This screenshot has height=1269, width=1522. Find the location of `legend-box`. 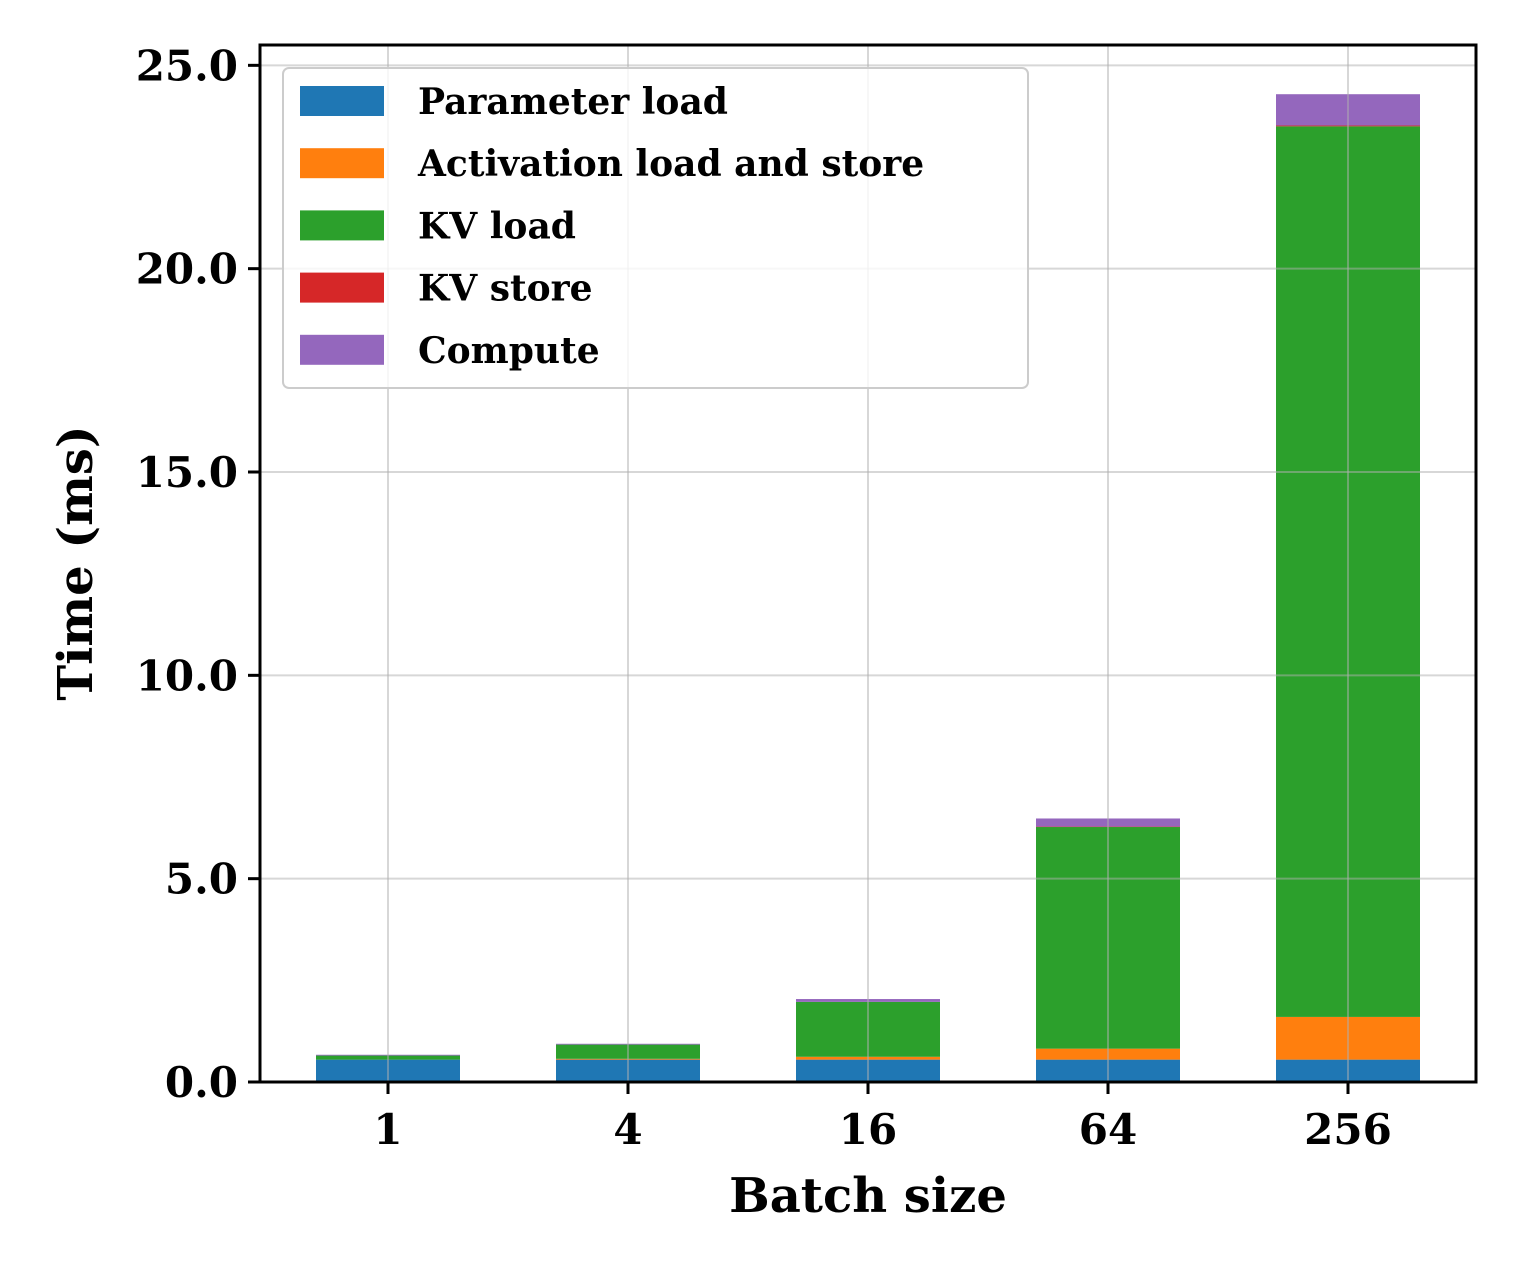

legend-box is located at coordinates (655, 228).